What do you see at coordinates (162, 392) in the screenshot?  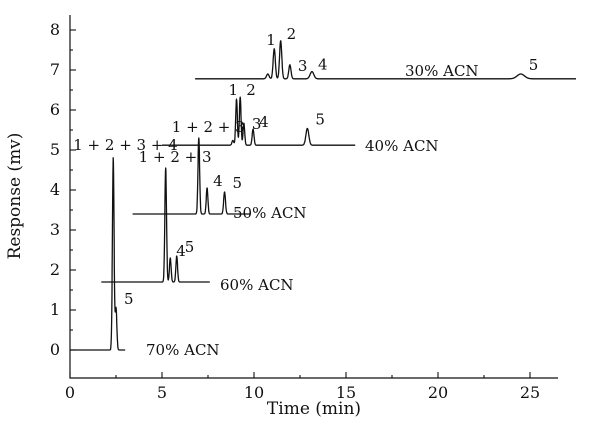 I see `x-tick-label: 5` at bounding box center [162, 392].